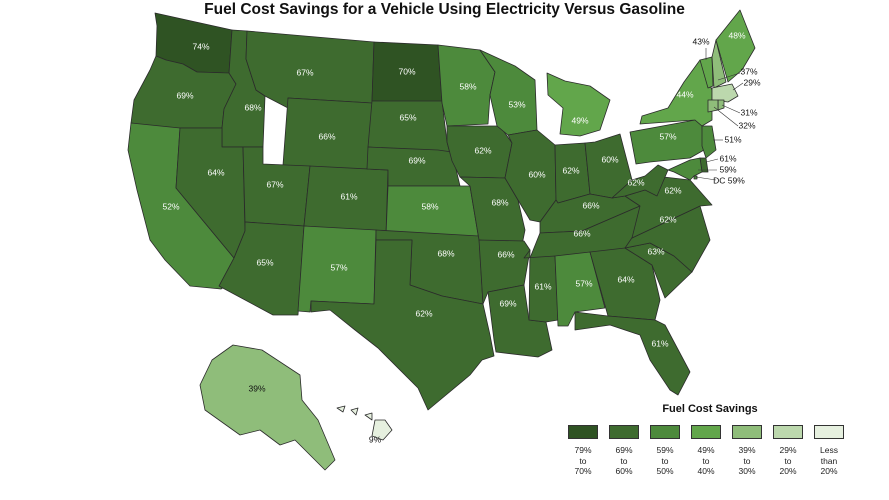  Describe the element at coordinates (709, 142) in the screenshot. I see `state-nj` at that location.